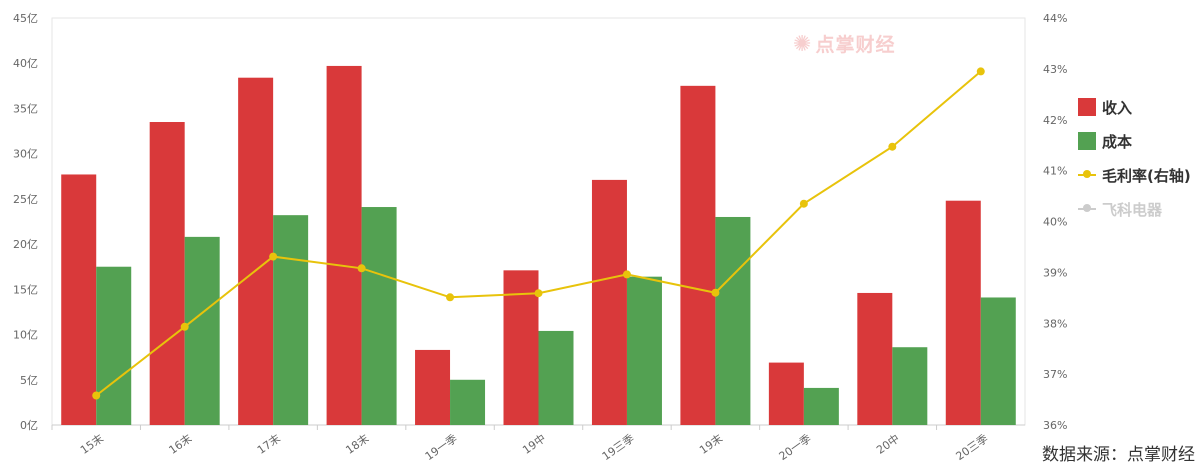 The width and height of the screenshot is (1201, 473). What do you see at coordinates (1134, 141) in the screenshot?
I see `legend-item-cost: 成本` at bounding box center [1134, 141].